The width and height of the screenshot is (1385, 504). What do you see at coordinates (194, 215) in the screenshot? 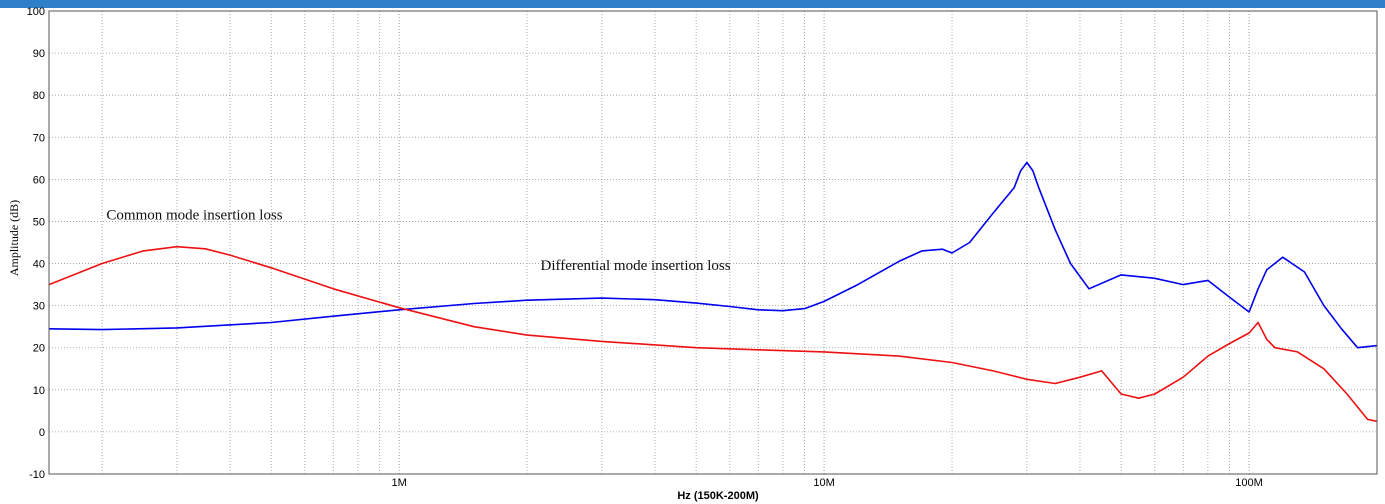
I see `annotation-1: Common mode insertion loss` at bounding box center [194, 215].